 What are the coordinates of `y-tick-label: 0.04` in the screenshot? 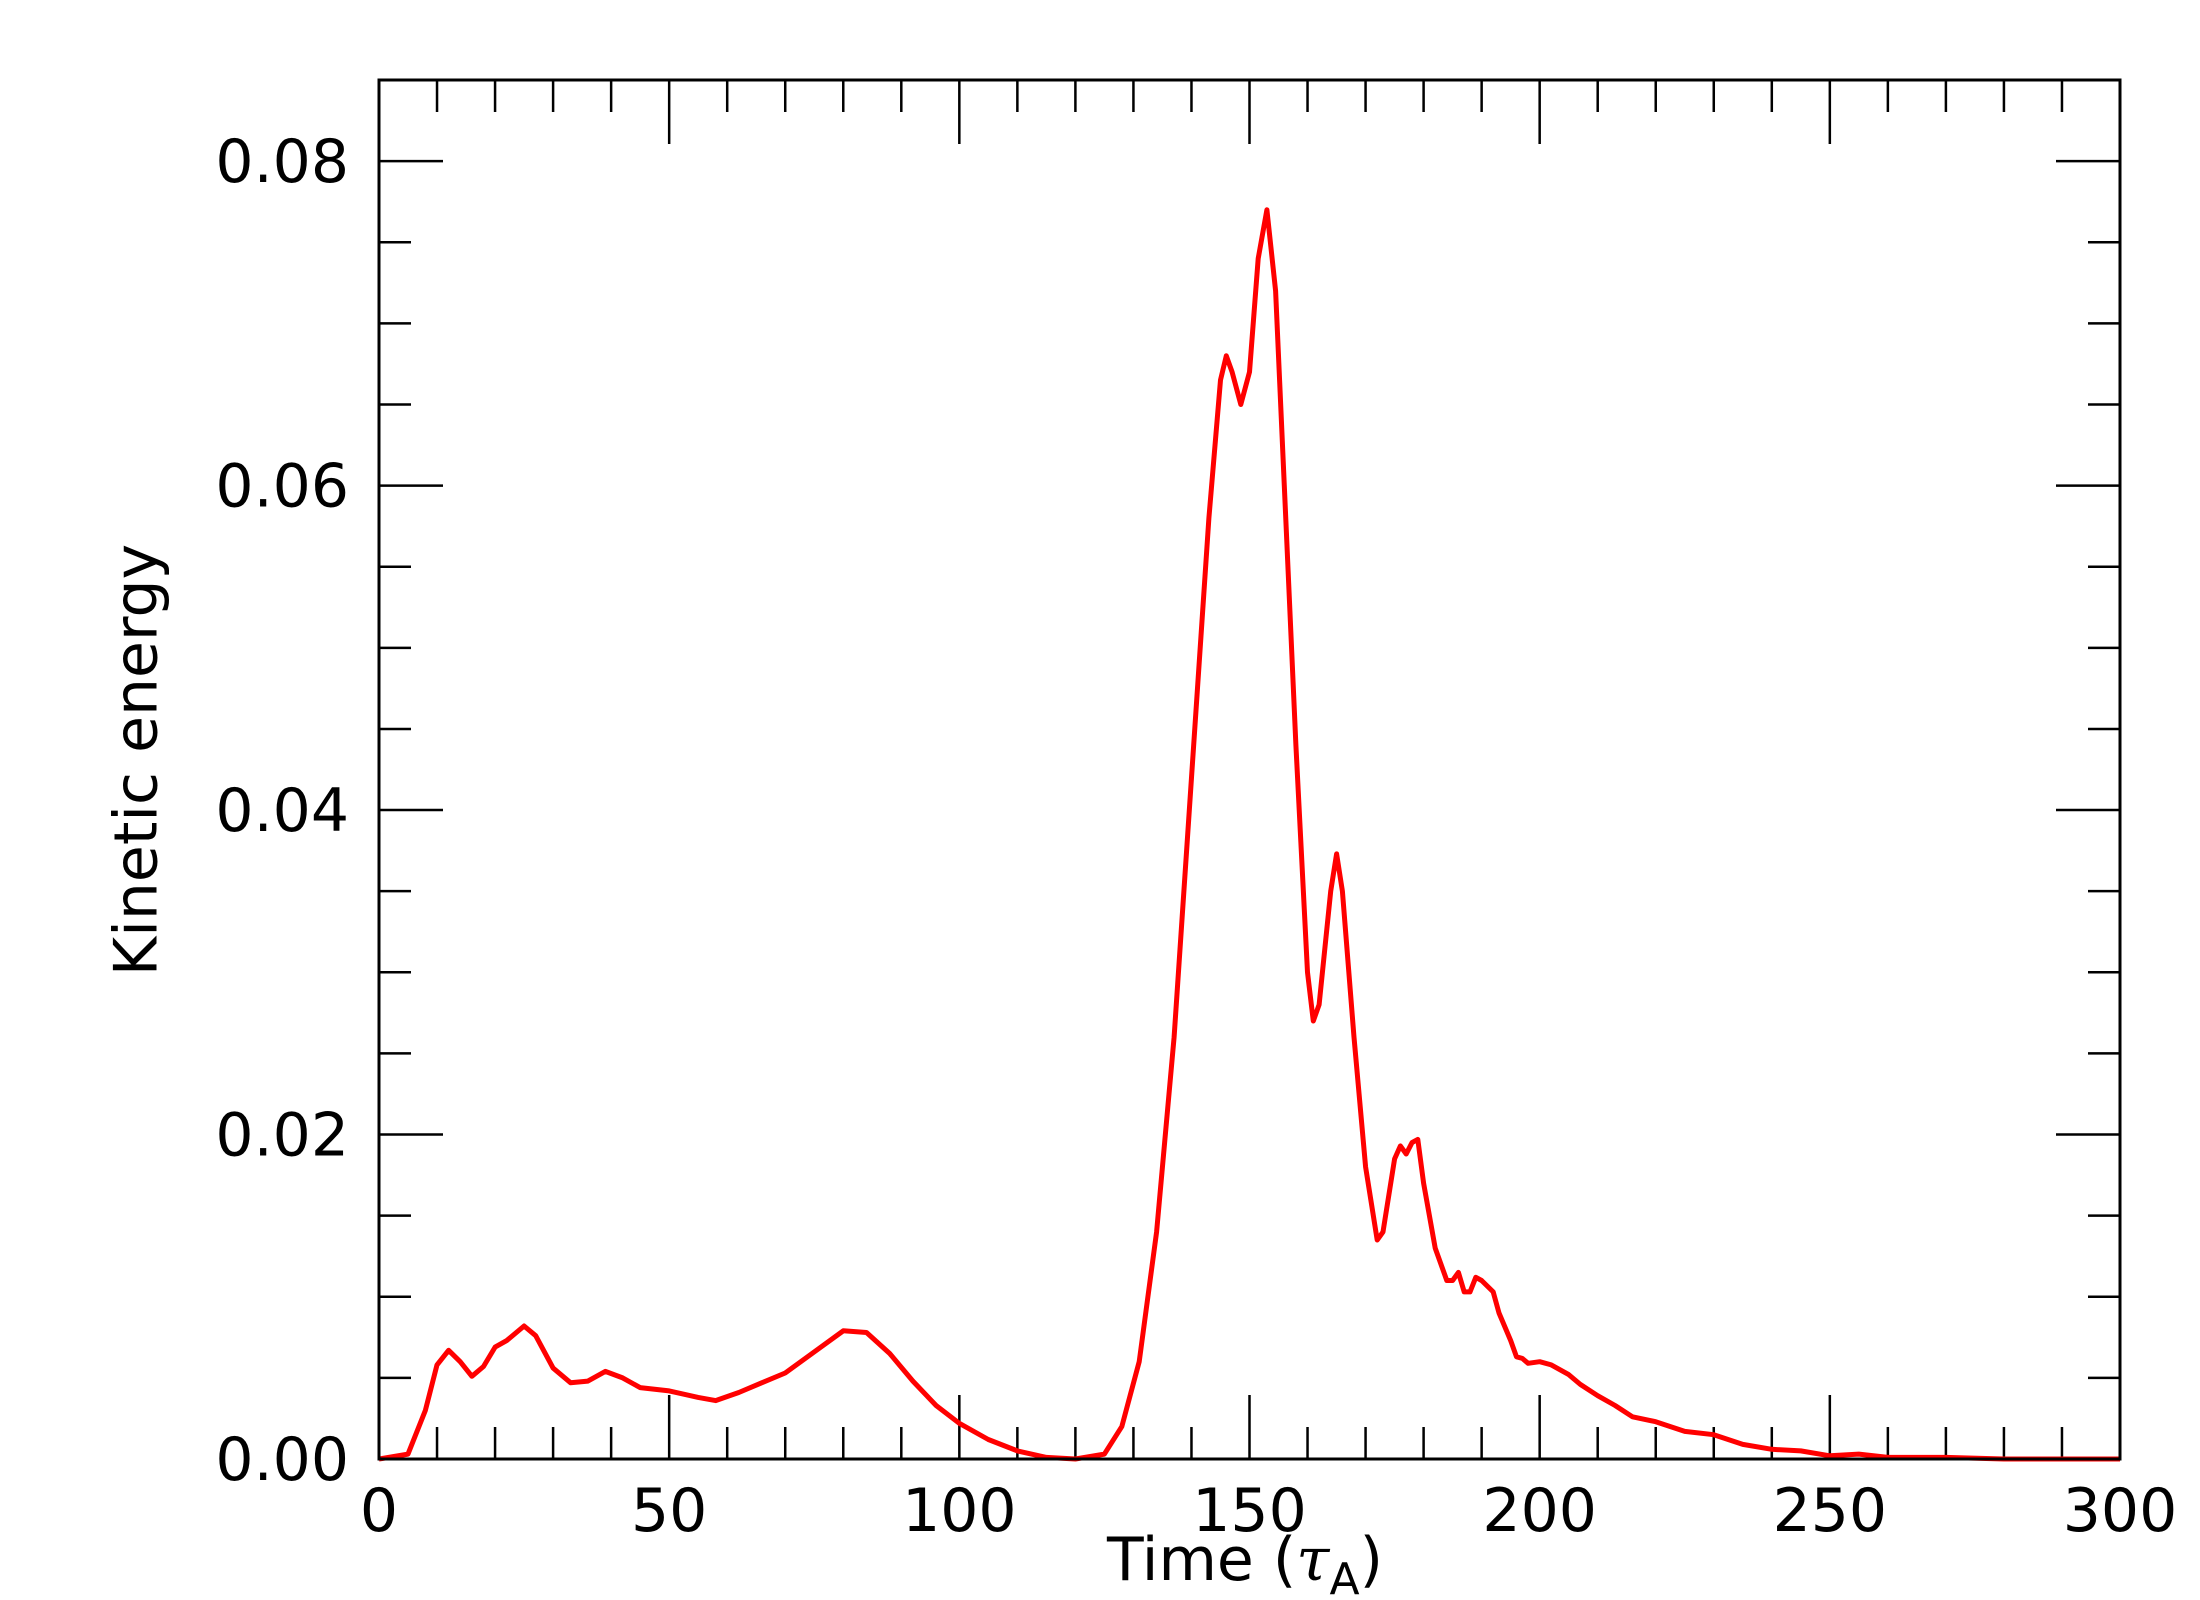 It's located at (282, 811).